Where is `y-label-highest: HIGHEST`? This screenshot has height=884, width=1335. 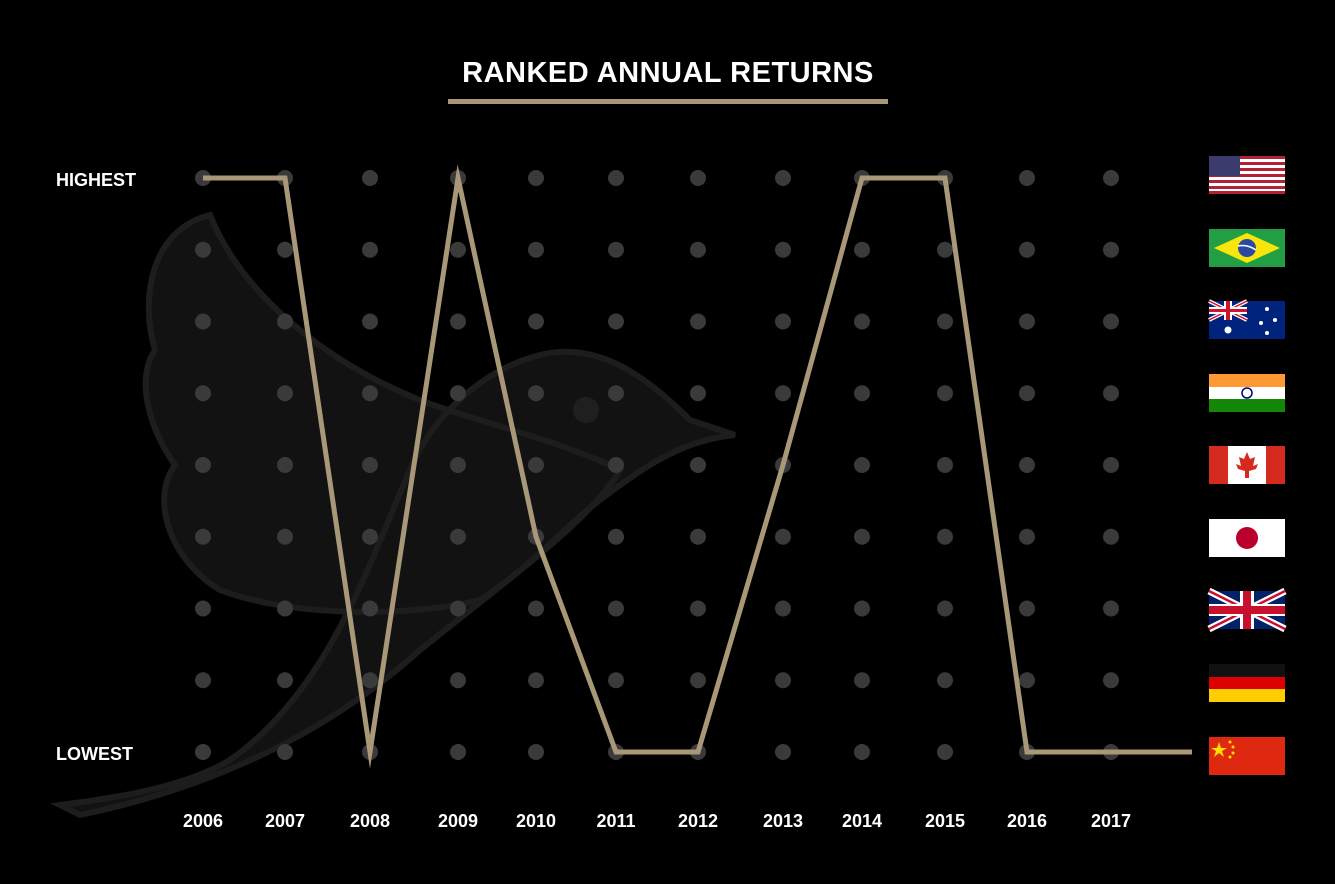 y-label-highest: HIGHEST is located at coordinates (96, 180).